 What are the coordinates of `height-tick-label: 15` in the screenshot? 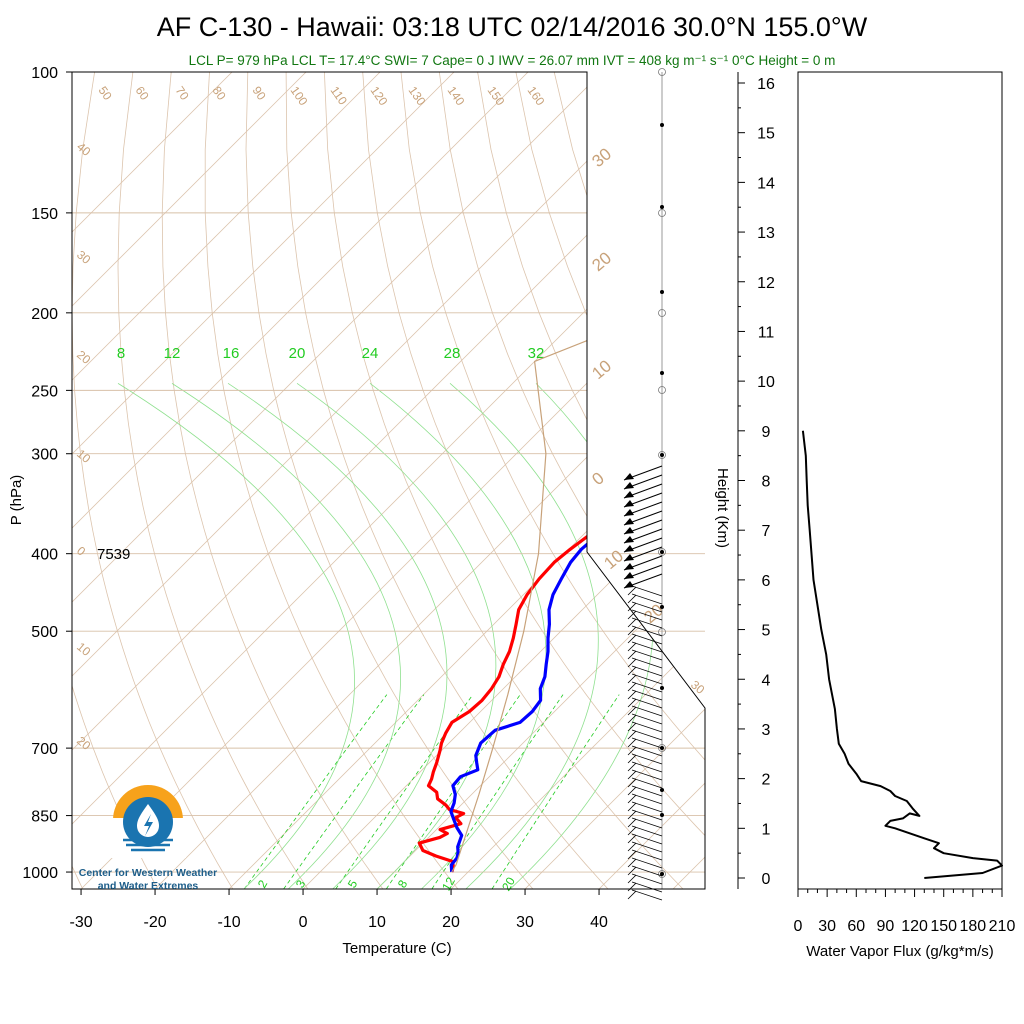 It's located at (766, 134).